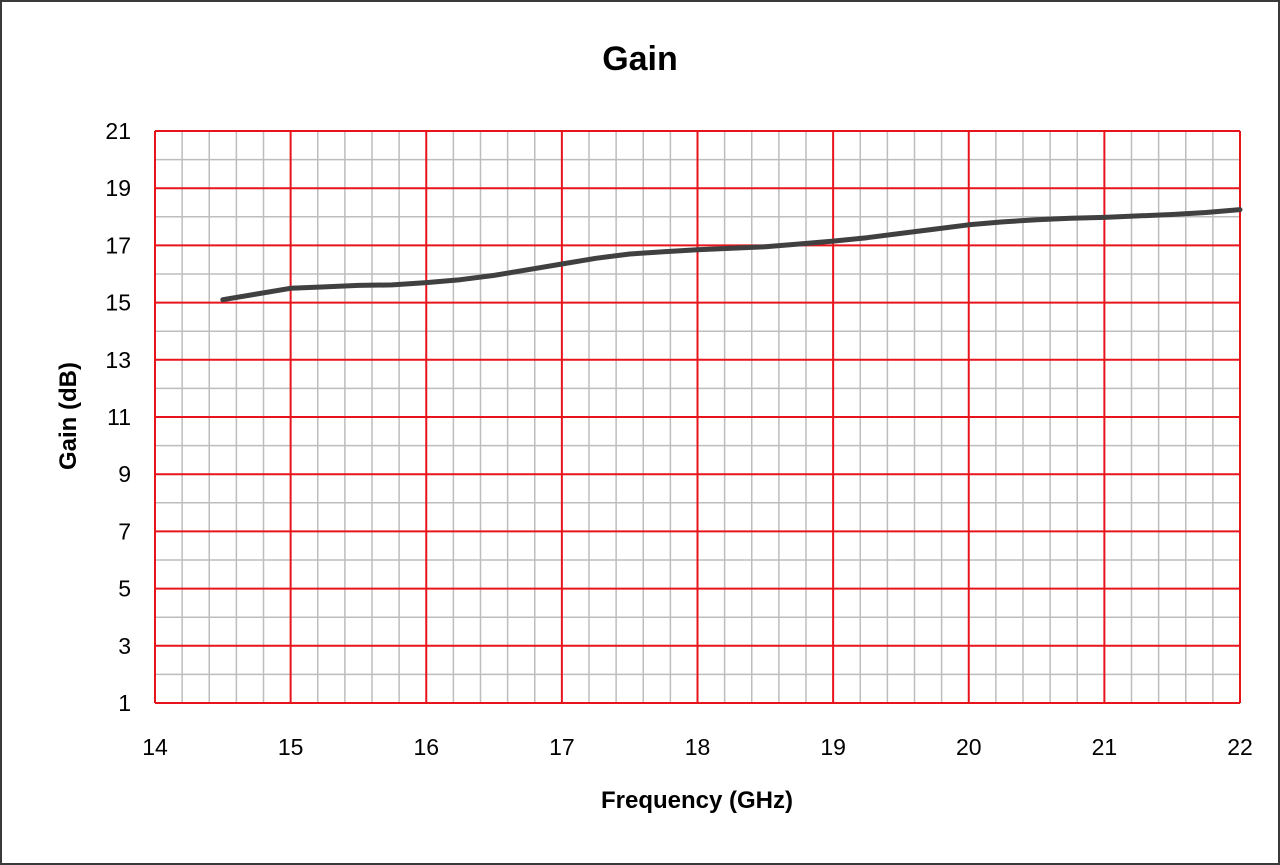 This screenshot has width=1280, height=865. What do you see at coordinates (731, 255) in the screenshot?
I see `gain-series-line` at bounding box center [731, 255].